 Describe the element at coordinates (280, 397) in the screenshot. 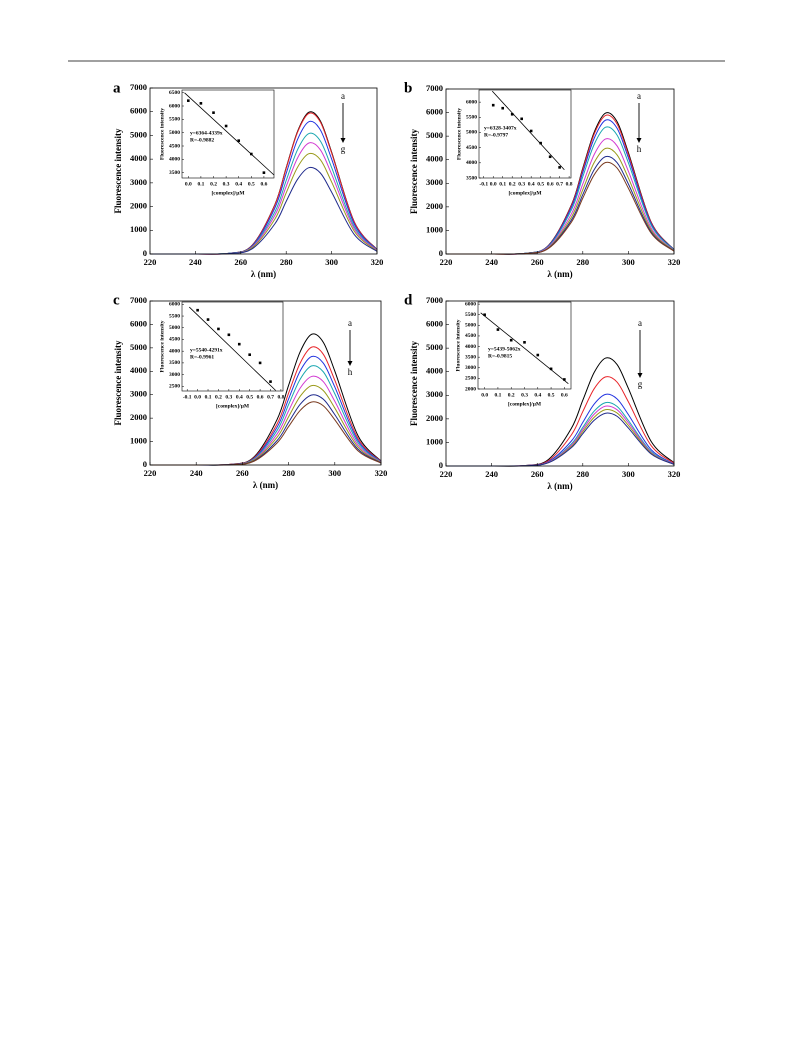

I see `inset-x-tick-label: 0.8` at that location.